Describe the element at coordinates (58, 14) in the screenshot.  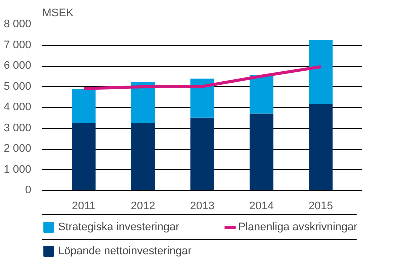
I see `chart-title: MSEK` at that location.